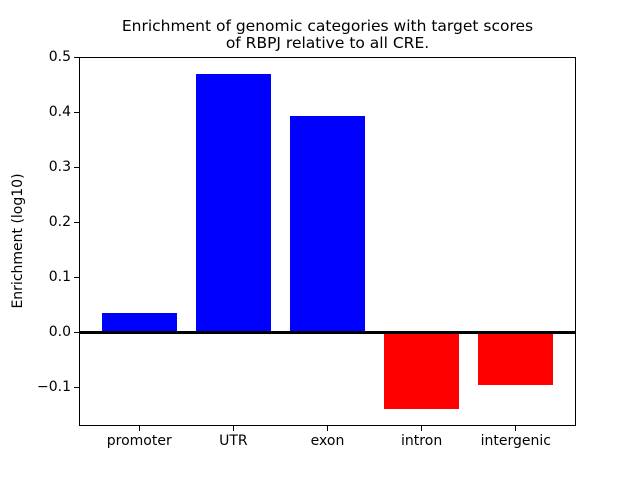  I want to click on bar-intergenic, so click(516, 359).